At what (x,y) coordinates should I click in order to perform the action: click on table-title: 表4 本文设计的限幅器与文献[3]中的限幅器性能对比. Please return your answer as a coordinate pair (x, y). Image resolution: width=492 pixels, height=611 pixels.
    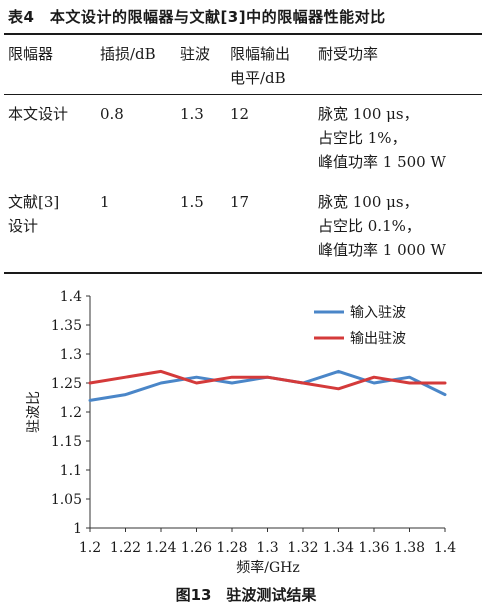
    Looking at the image, I should click on (197, 17).